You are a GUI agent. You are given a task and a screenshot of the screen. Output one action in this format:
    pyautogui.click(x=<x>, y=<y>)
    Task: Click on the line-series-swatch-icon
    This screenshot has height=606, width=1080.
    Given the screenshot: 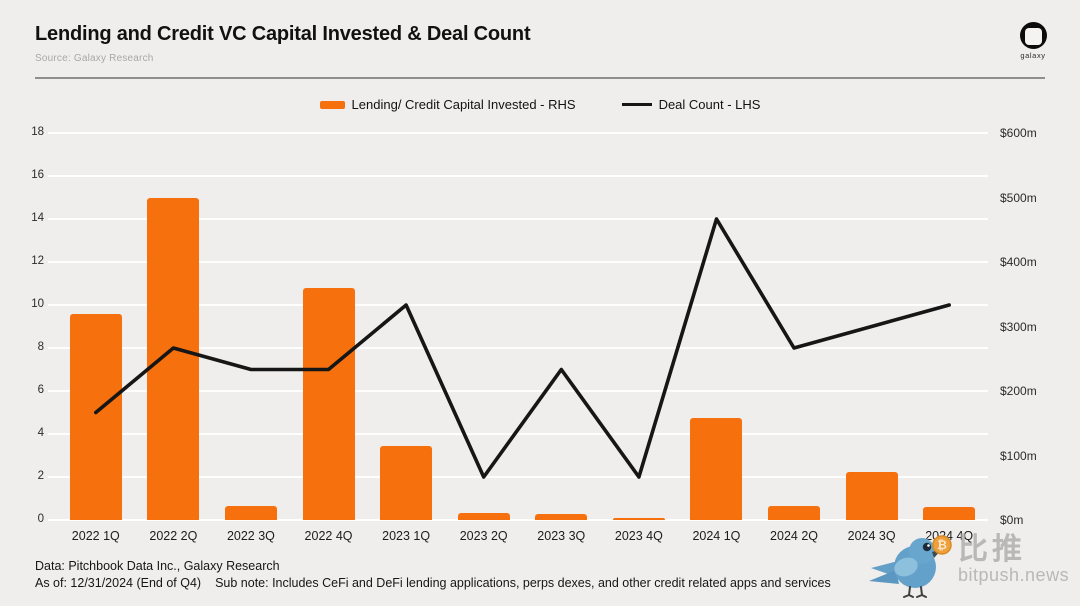 What is the action you would take?
    pyautogui.click(x=636, y=104)
    